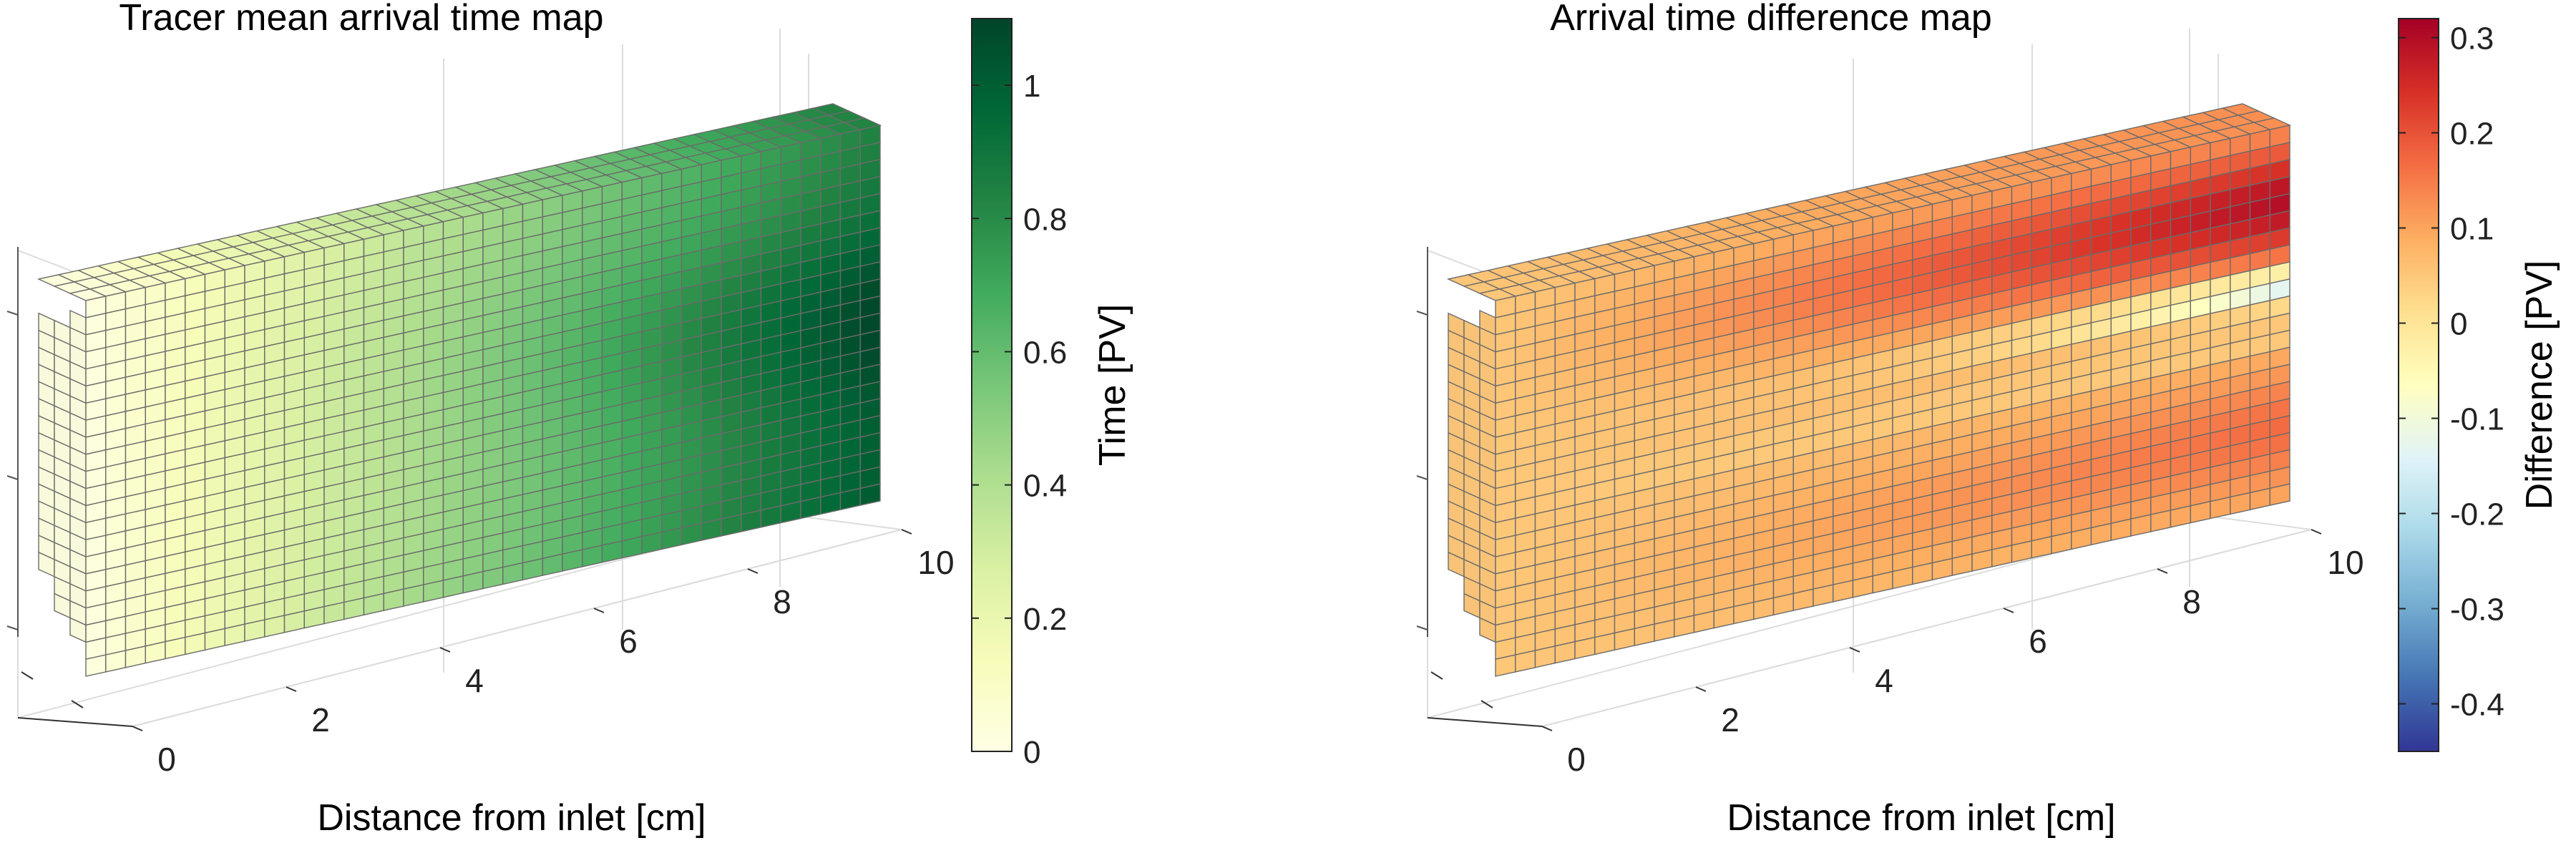  Describe the element at coordinates (1045, 219) in the screenshot. I see `colorbar-tick-label: 0.8` at that location.